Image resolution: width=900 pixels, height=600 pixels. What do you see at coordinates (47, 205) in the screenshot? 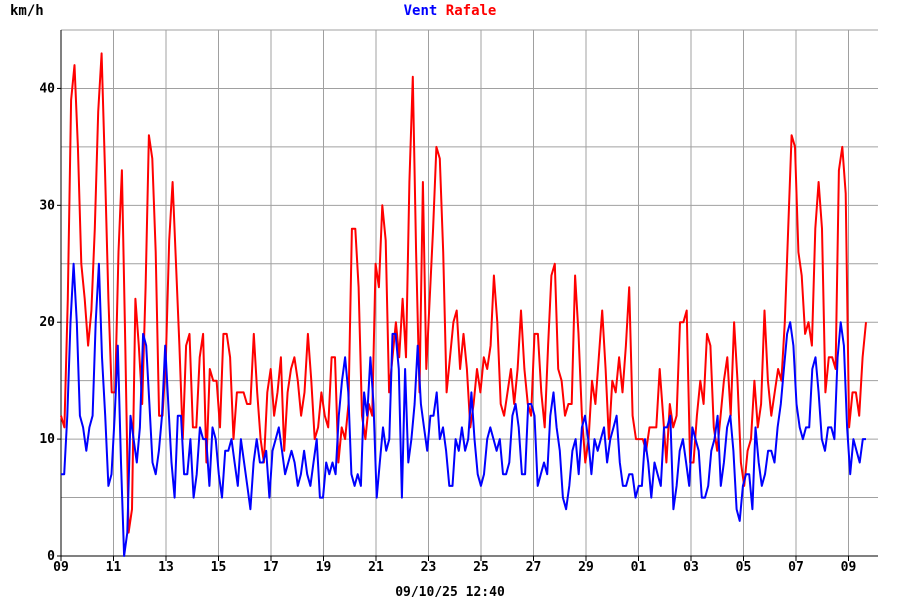
I see `y-tick-label: 30` at bounding box center [47, 205].